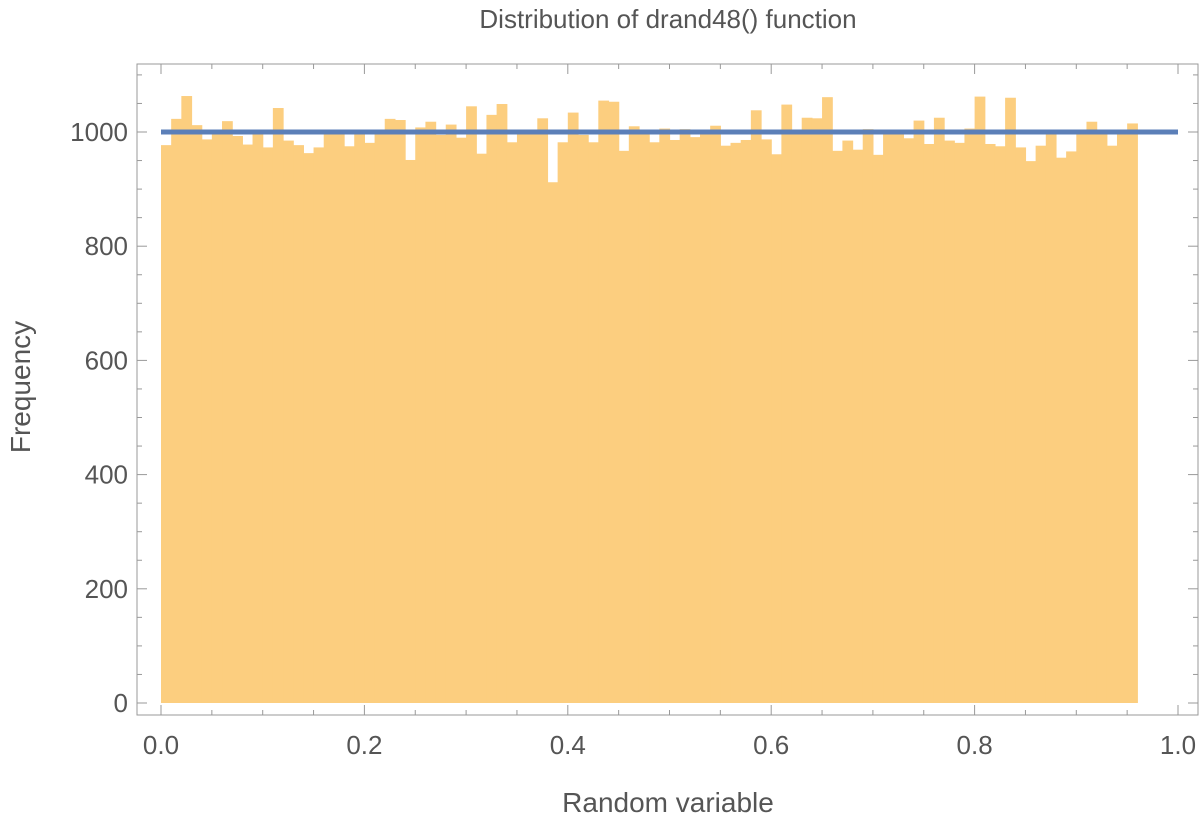 The image size is (1200, 823). I want to click on x-tick-label: 0.6, so click(771, 745).